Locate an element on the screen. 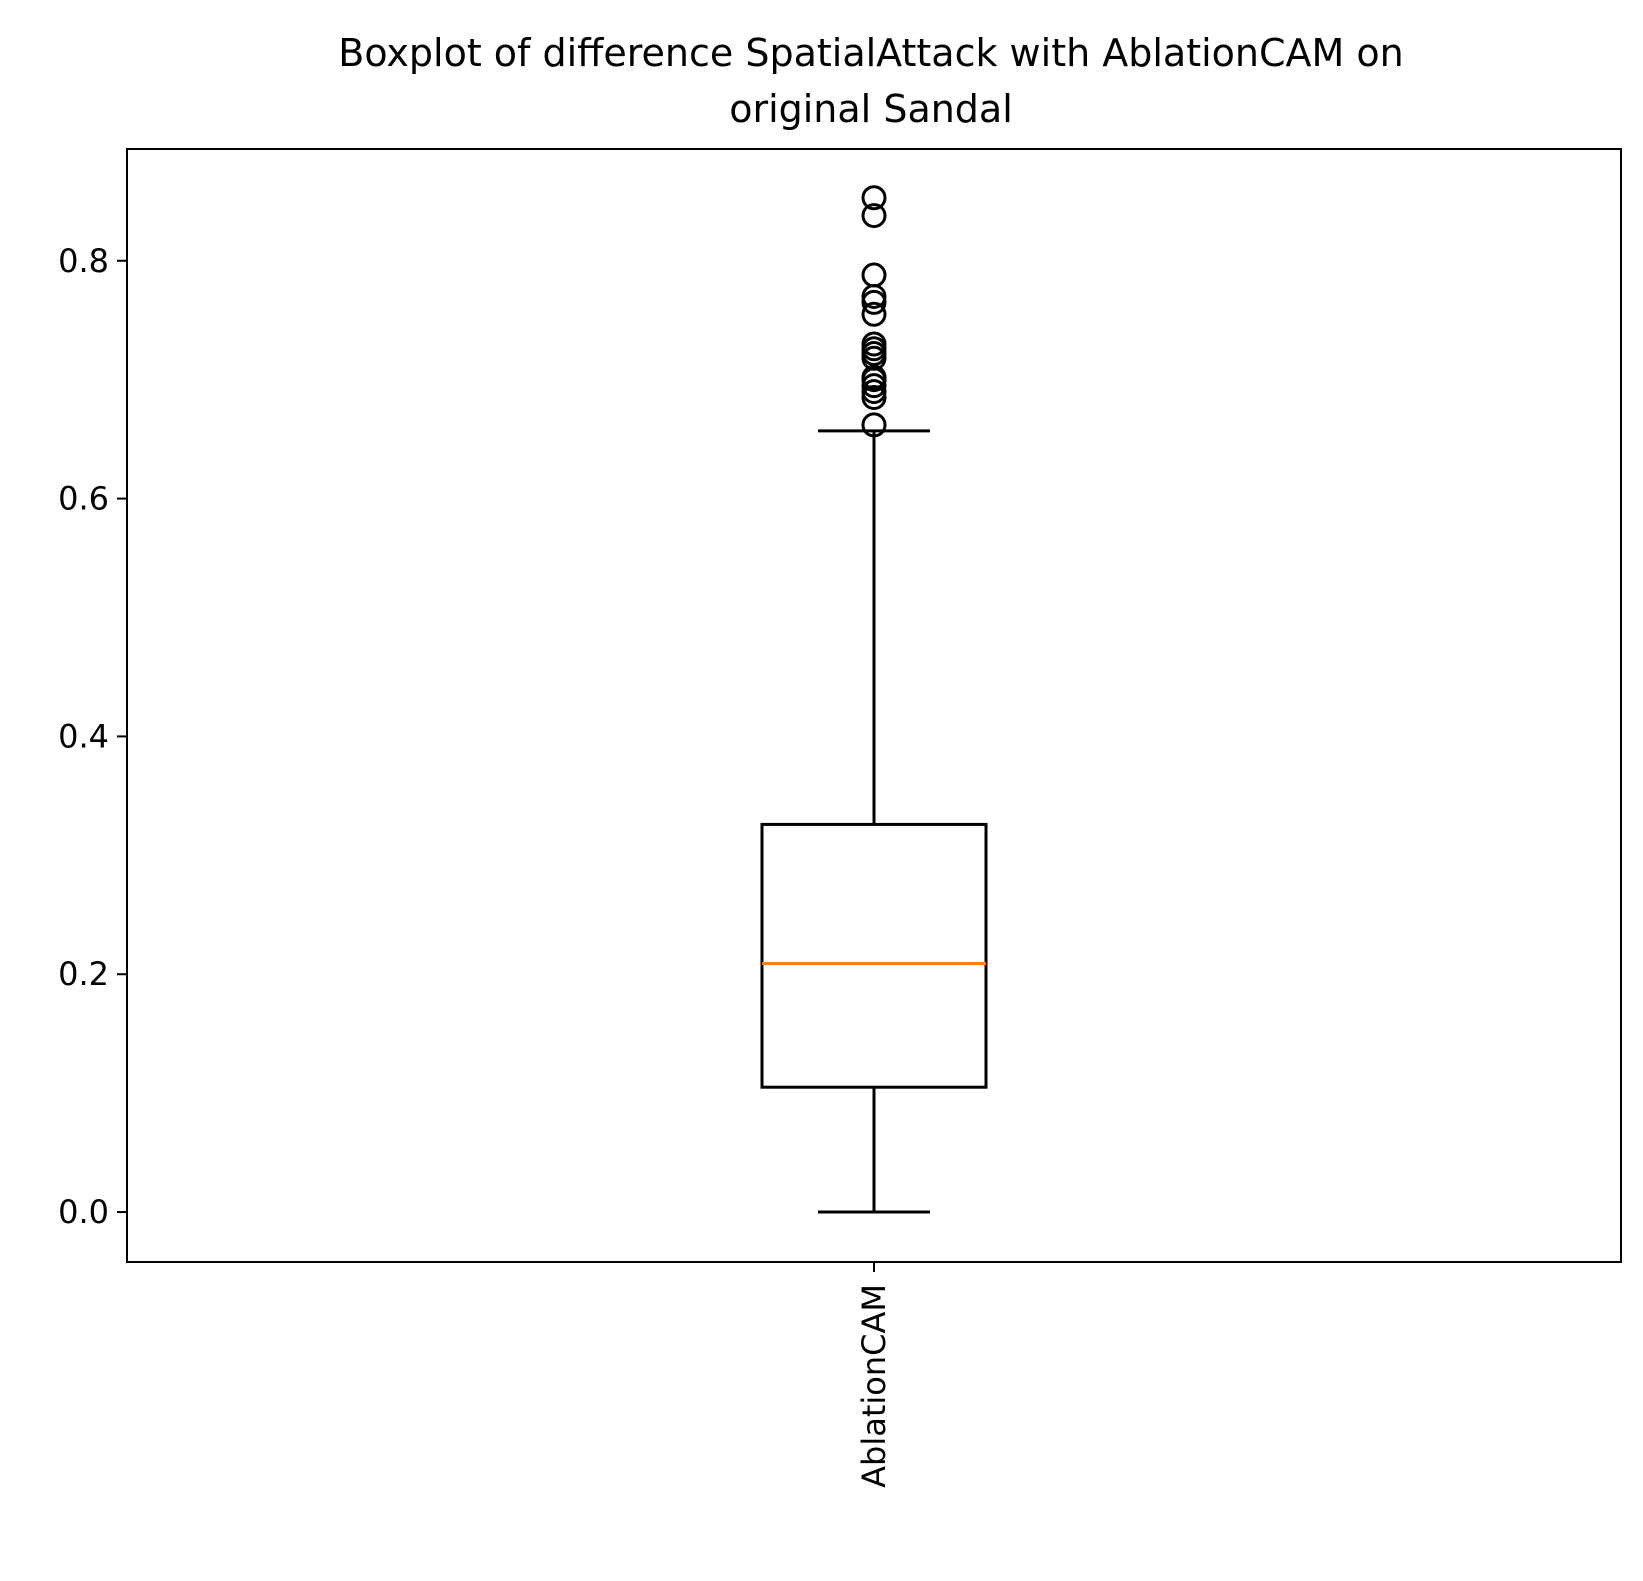  chart-title-line-2: original Sandal is located at coordinates (871, 109).